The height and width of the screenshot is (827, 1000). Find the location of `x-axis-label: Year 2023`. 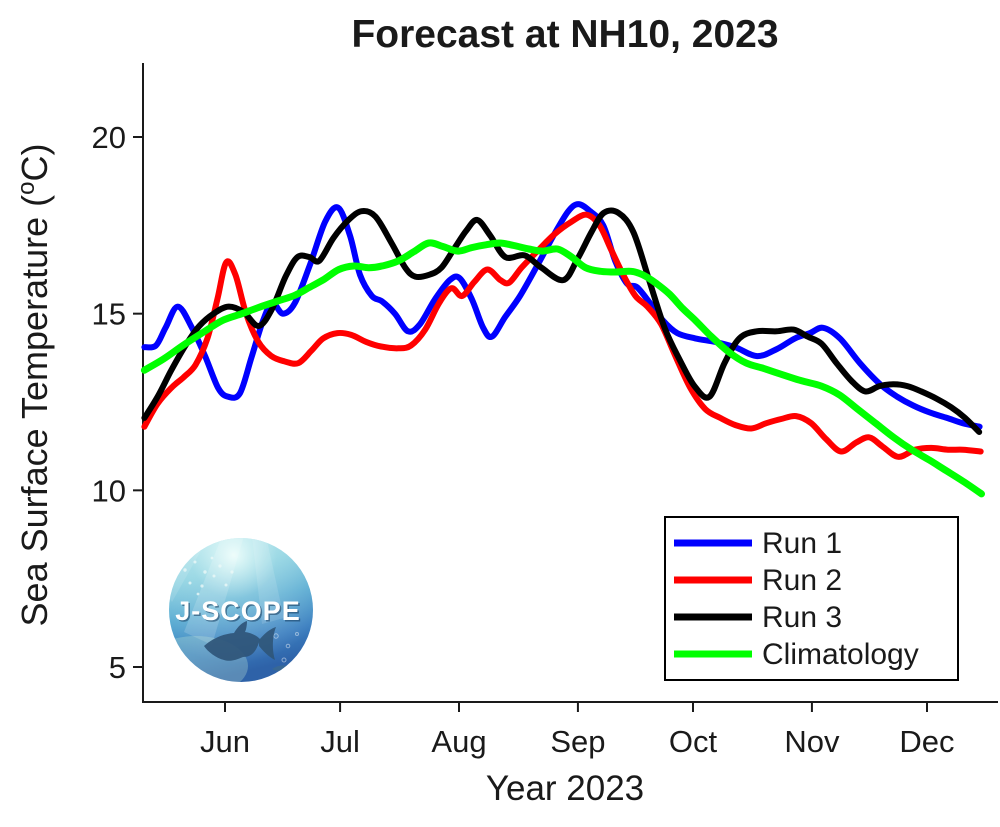

x-axis-label: Year 2023 is located at coordinates (565, 788).